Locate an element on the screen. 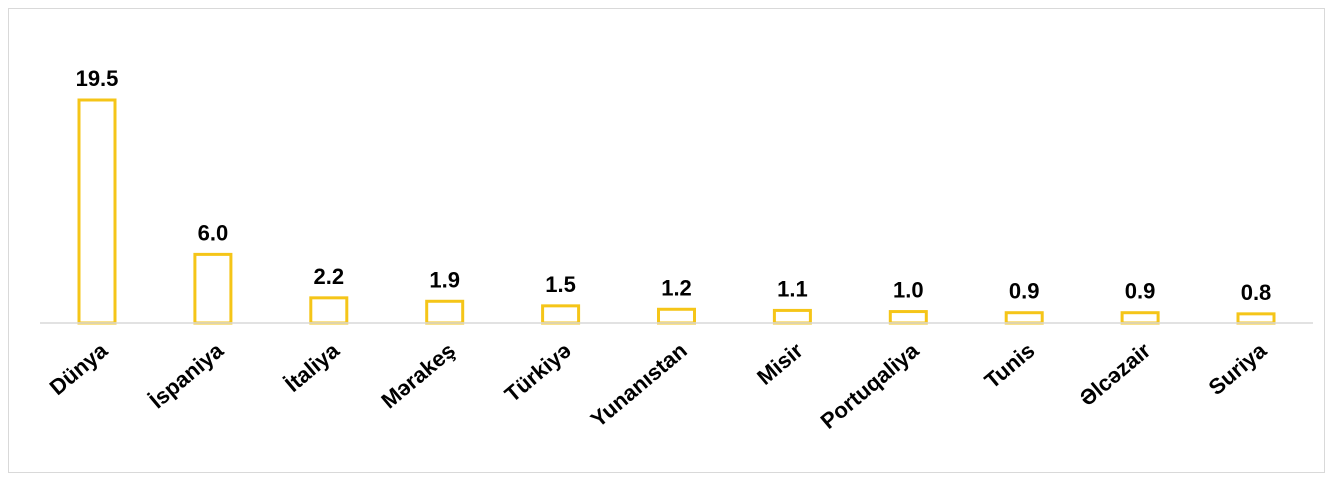 The height and width of the screenshot is (481, 1333). category-label-10: Suriya is located at coordinates (1238, 368).